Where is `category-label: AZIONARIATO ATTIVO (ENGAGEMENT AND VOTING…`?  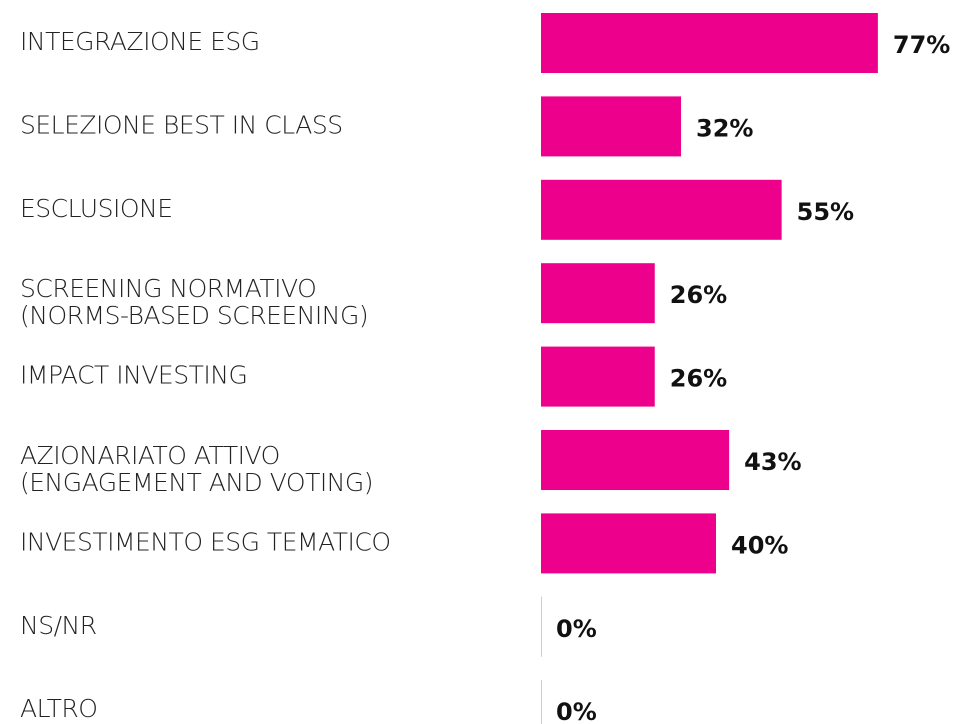 category-label: AZIONARIATO ATTIVO (ENGAGEMENT AND VOTING… is located at coordinates (196, 469).